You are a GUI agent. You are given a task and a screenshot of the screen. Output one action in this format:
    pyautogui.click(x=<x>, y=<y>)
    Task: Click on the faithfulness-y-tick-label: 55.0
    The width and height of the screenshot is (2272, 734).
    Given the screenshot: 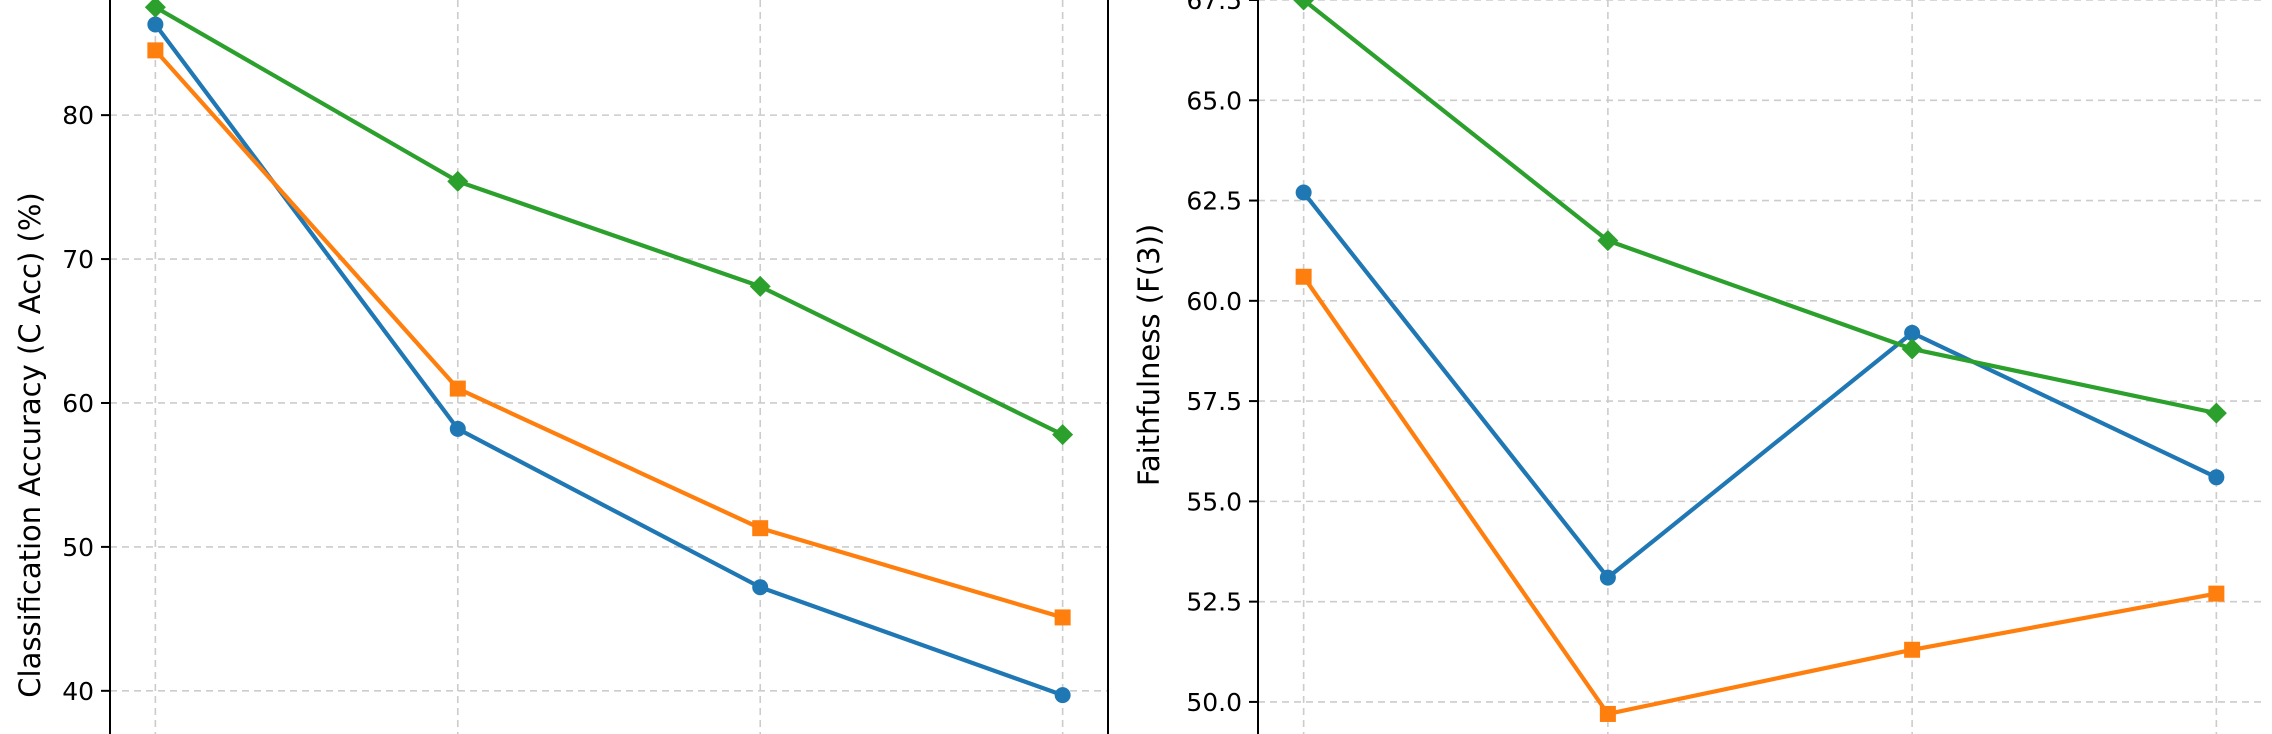 What is the action you would take?
    pyautogui.click(x=1214, y=501)
    